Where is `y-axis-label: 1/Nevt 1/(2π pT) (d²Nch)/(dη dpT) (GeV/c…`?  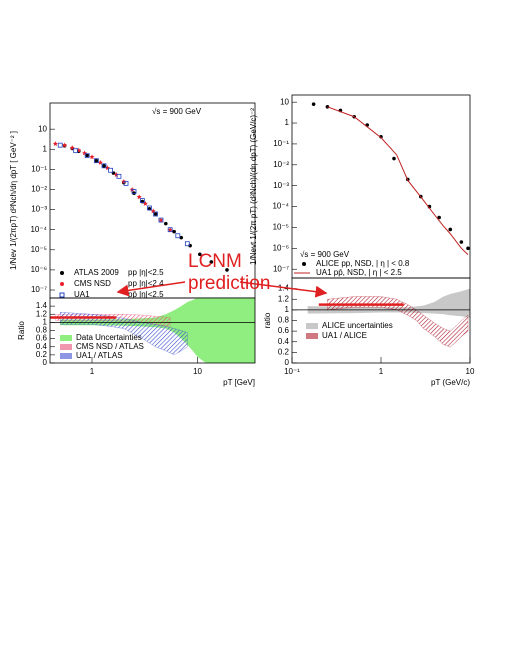 y-axis-label: 1/Nevt 1/(2π pT) (d²Nch)/(dη dpT) (GeV/c… is located at coordinates (253, 186).